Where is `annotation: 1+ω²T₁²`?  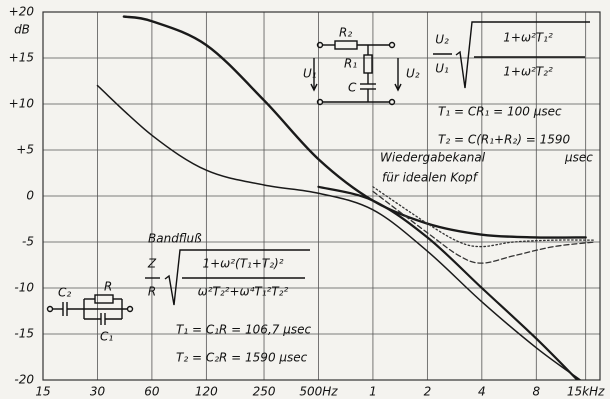
annotation: 1+ω²T₁² is located at coordinates (528, 38).